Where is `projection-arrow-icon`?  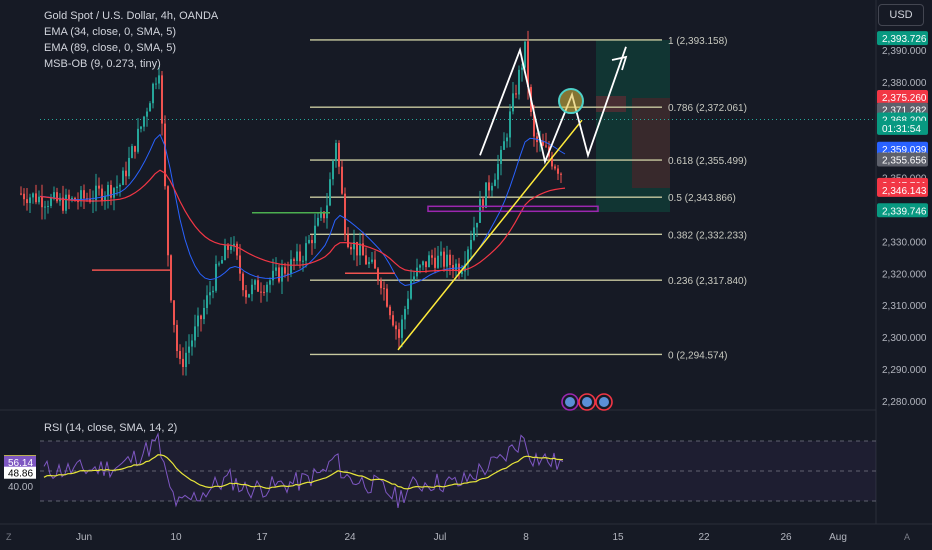
projection-arrow-icon is located at coordinates (619, 63).